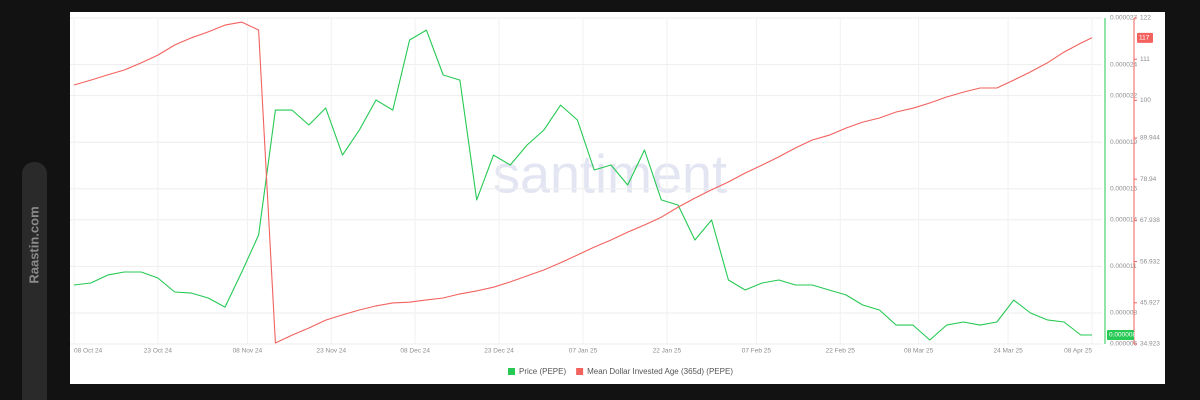 Image resolution: width=1200 pixels, height=400 pixels. I want to click on x-tick-label: 07 Jan 25, so click(583, 351).